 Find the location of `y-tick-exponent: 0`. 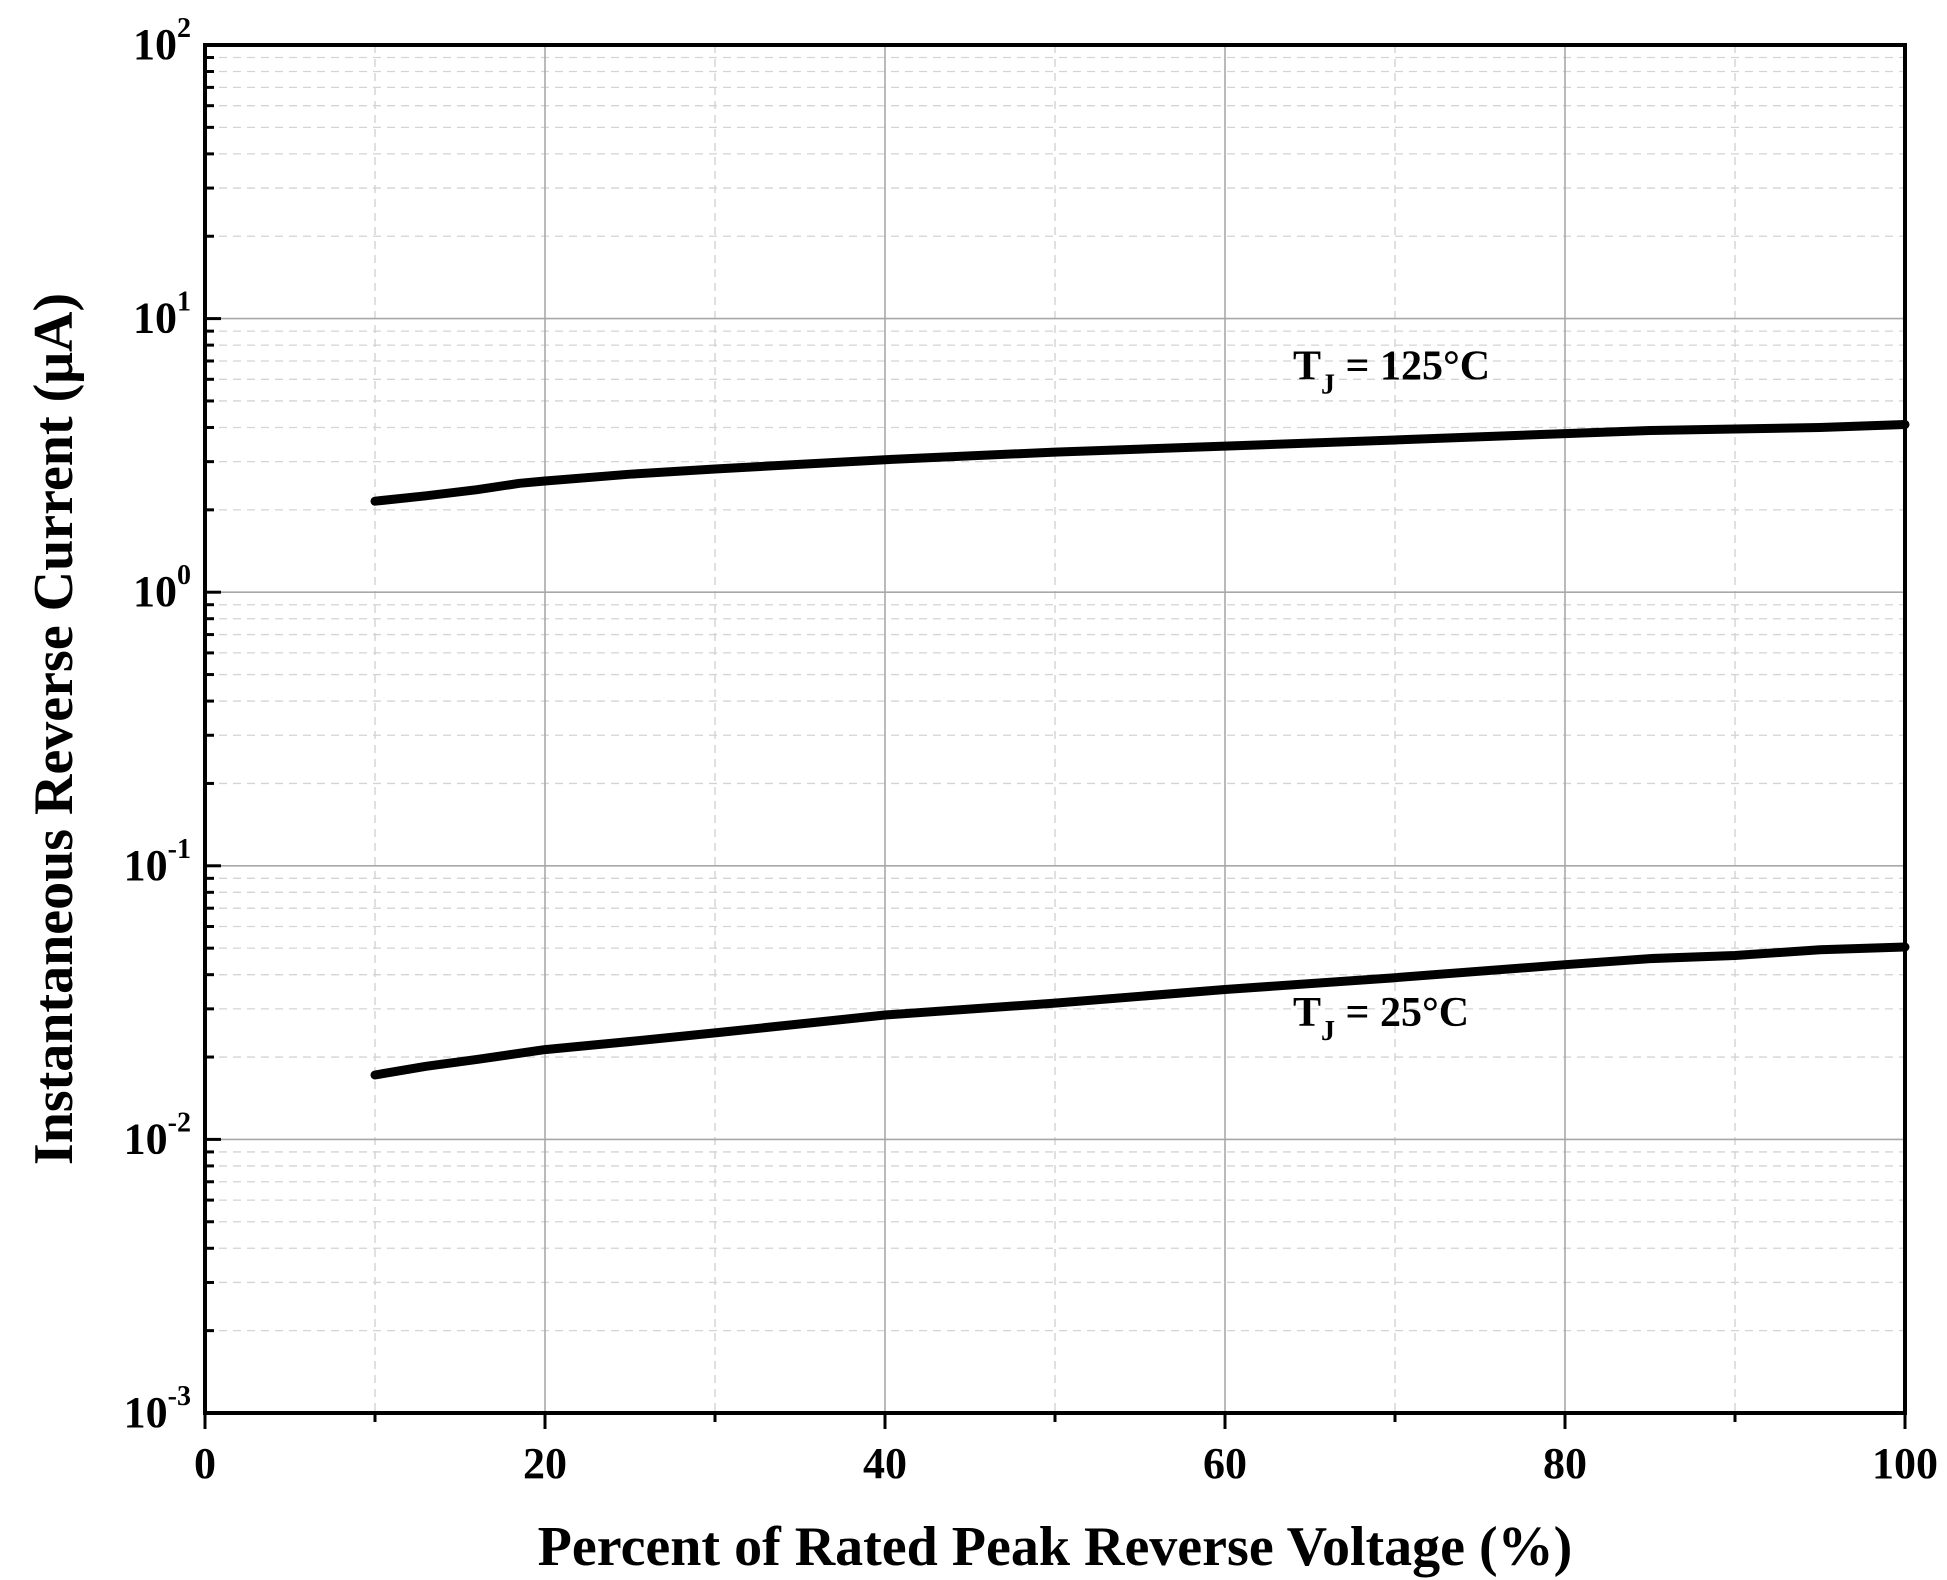

y-tick-exponent: 0 is located at coordinates (184, 575).